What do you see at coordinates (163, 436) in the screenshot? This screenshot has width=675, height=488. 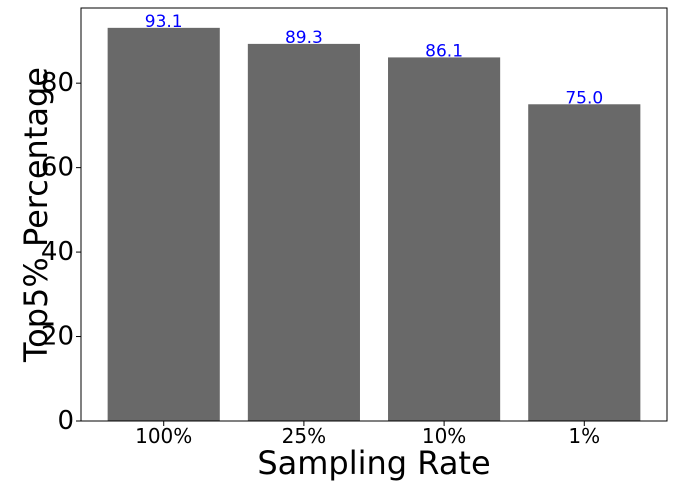 I see `x-tick-label: 100%` at bounding box center [163, 436].